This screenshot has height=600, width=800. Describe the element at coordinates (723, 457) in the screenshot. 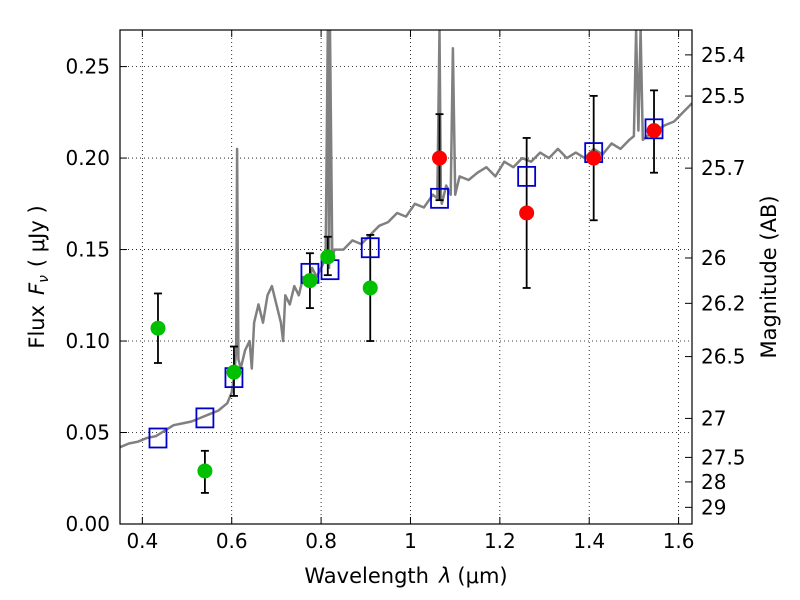

I see `y2-tick-label: 27.5` at that location.